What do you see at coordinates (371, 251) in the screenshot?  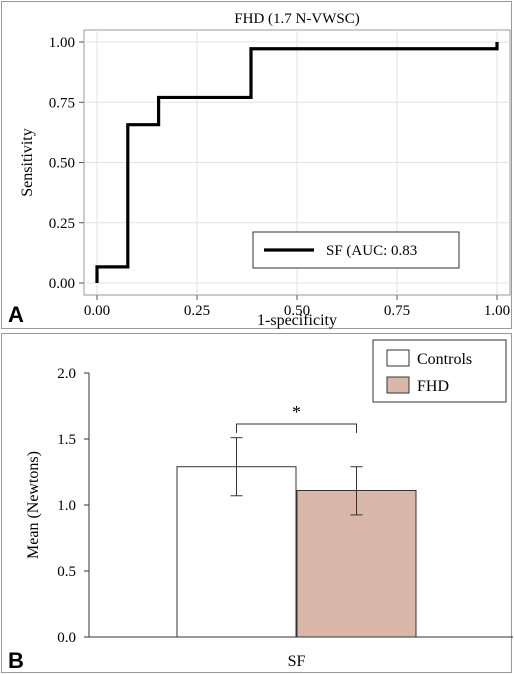 I see `legend-label: SF (AUC: 0.83` at bounding box center [371, 251].